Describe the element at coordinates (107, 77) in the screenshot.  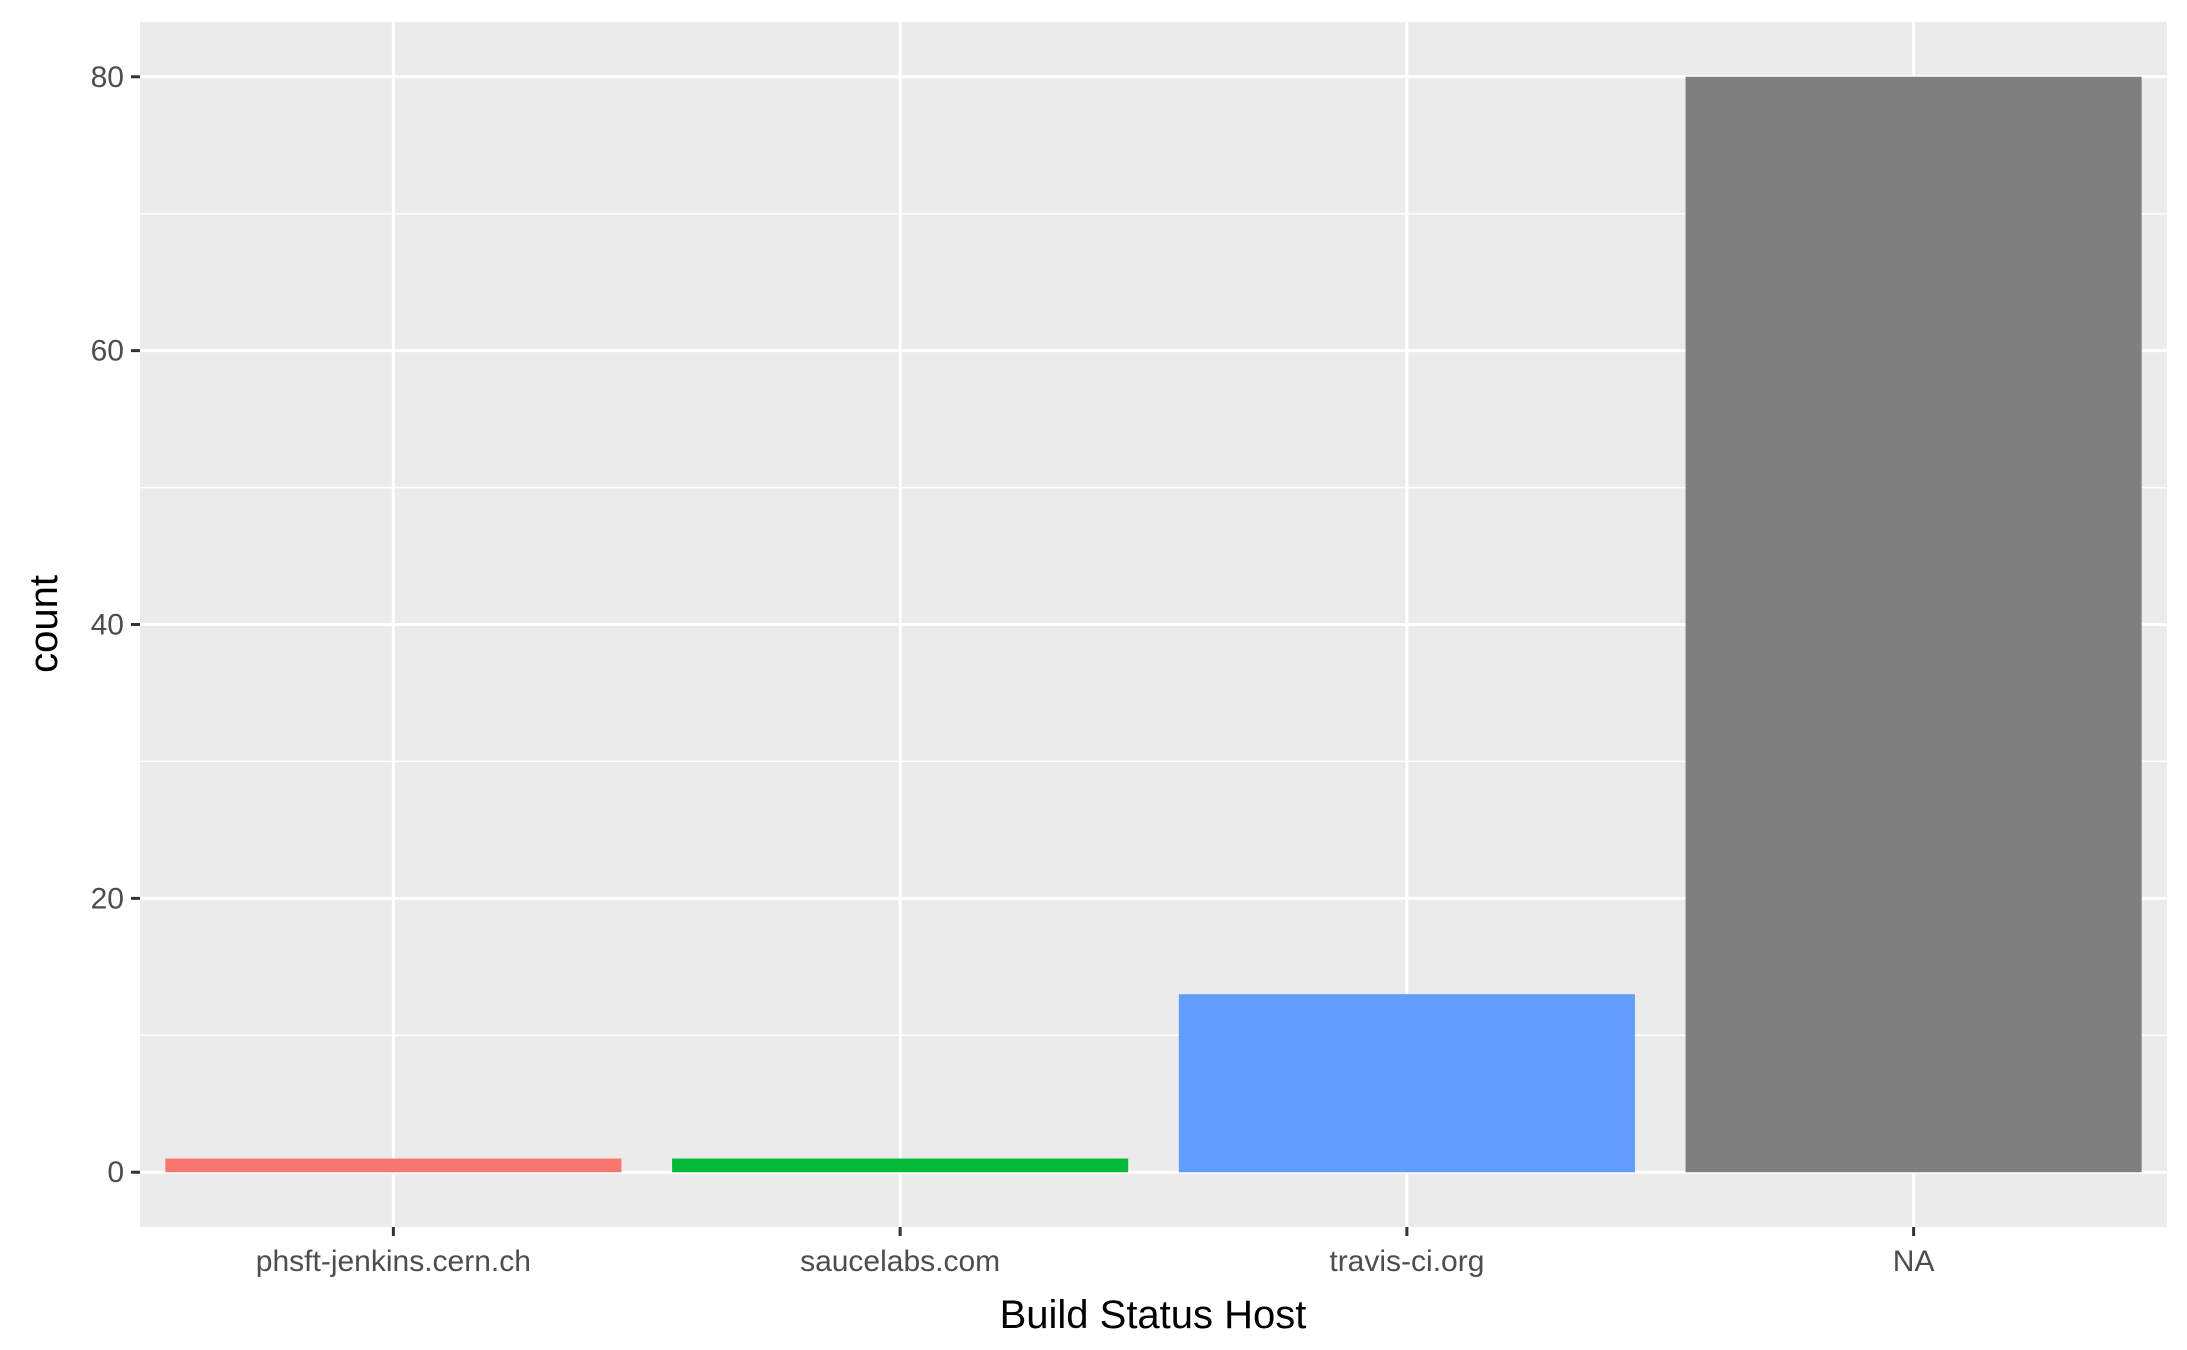
I see `y-tick-label: 80` at that location.